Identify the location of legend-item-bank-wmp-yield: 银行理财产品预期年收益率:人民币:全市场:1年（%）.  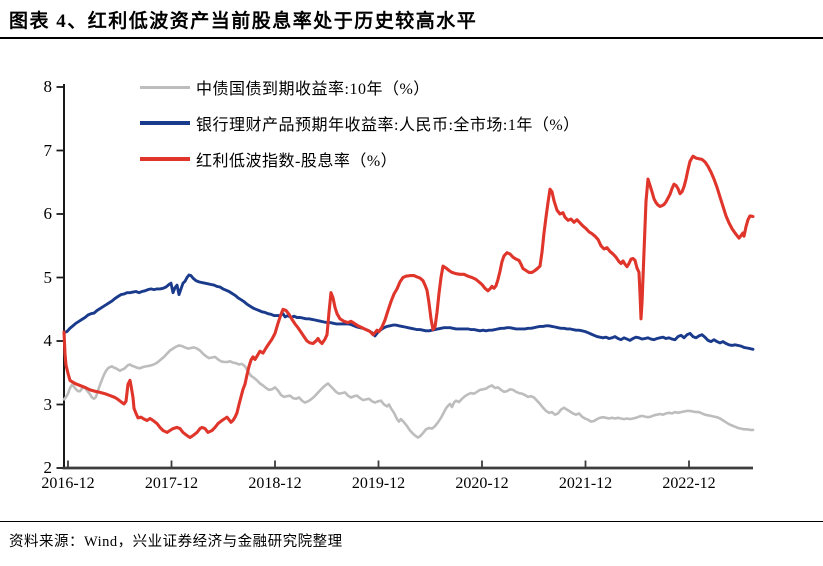
(420, 123).